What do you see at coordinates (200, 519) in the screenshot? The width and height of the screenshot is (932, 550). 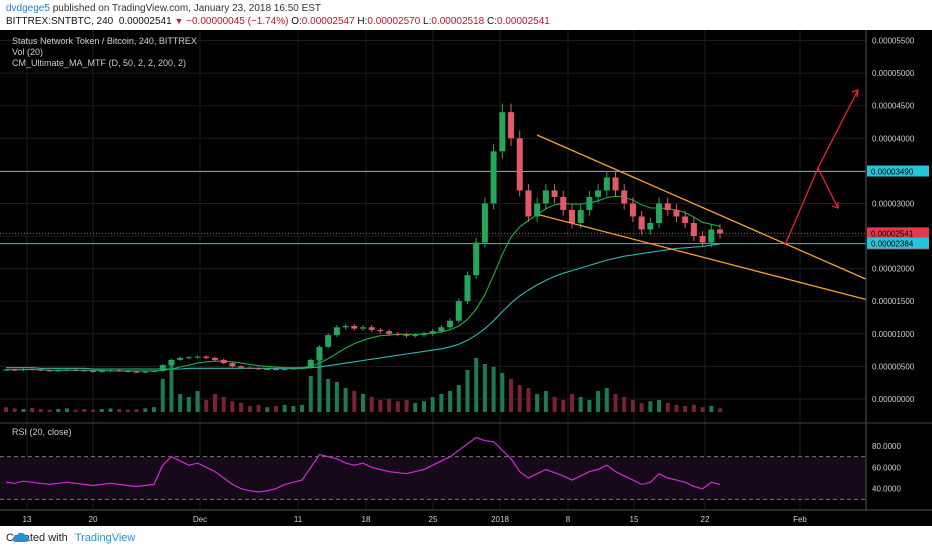 I see `time-tick-label: Dec` at bounding box center [200, 519].